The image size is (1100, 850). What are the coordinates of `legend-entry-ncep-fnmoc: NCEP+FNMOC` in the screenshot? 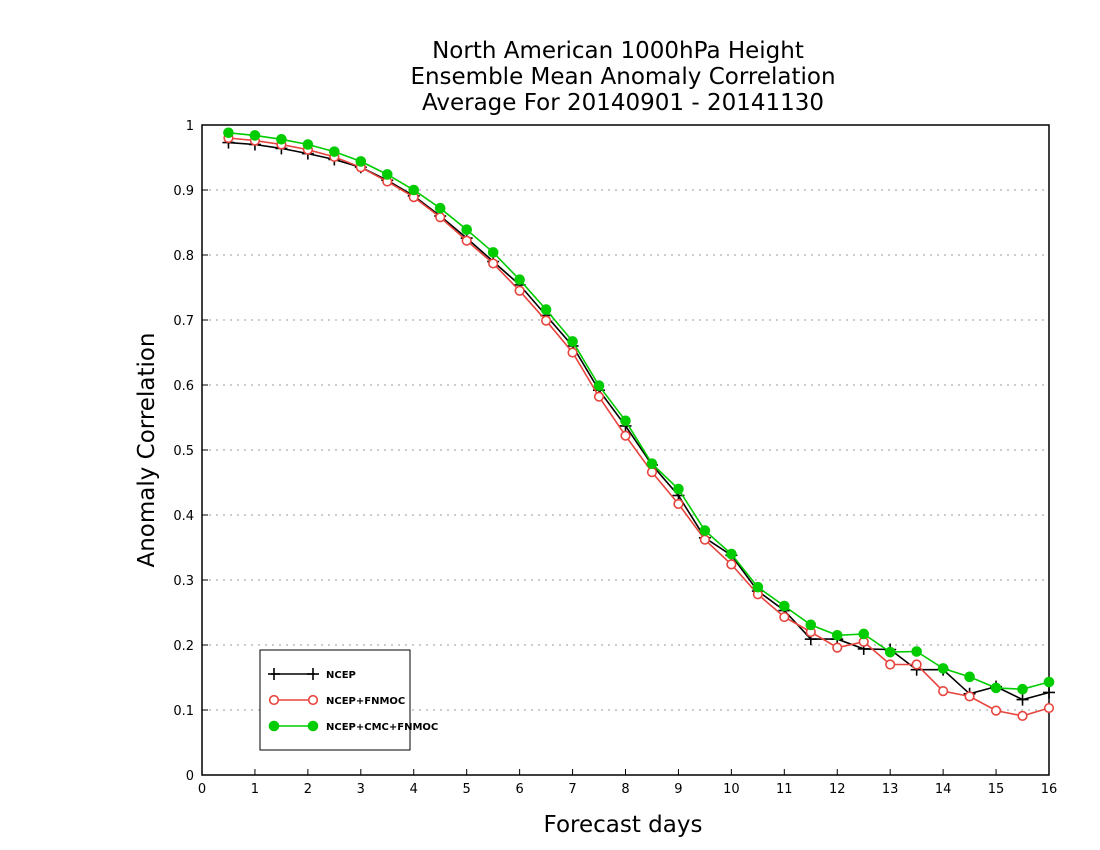 It's located at (336, 700).